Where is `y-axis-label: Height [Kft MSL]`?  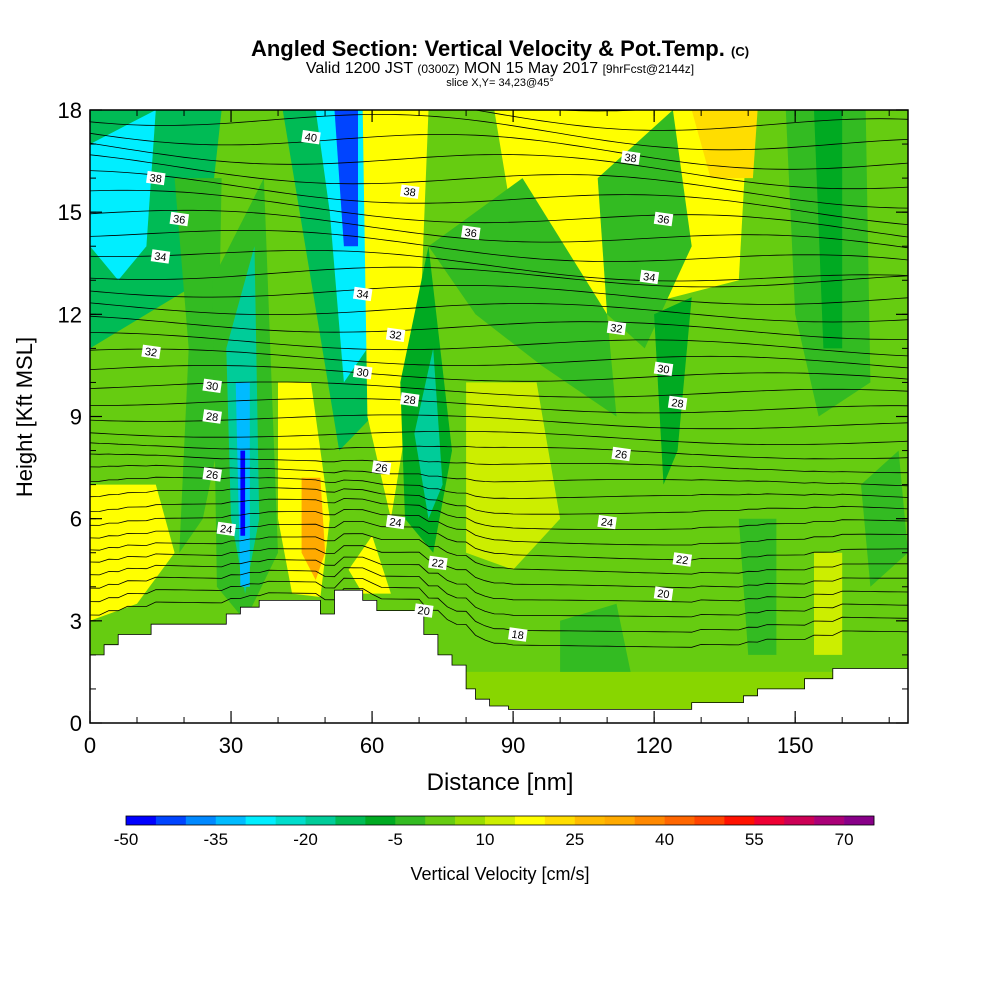 y-axis-label: Height [Kft MSL] is located at coordinates (24, 417).